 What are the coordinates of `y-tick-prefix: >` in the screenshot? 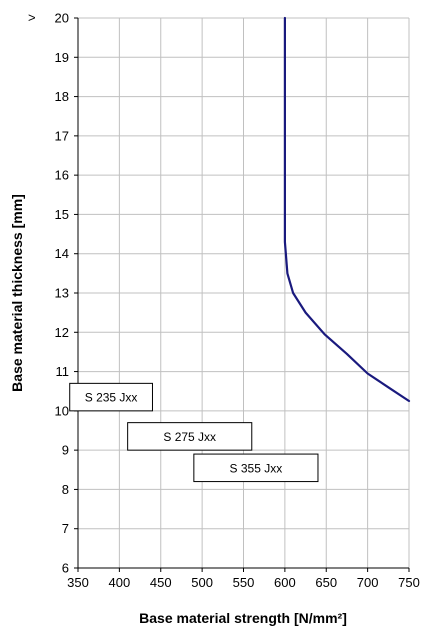 It's located at (32, 17).